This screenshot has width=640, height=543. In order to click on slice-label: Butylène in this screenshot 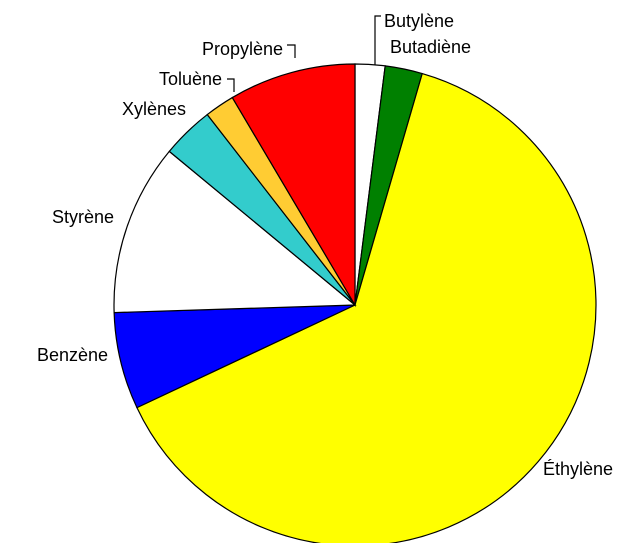, I will do `click(419, 21)`.